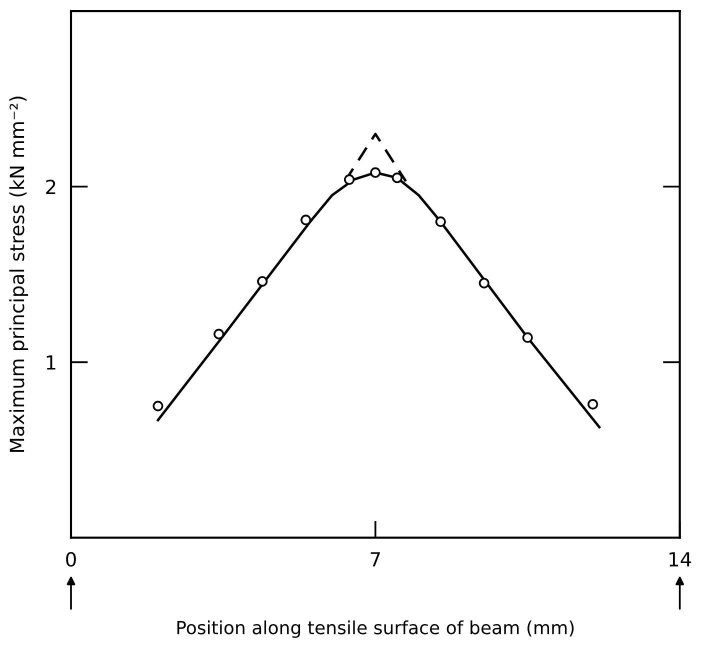 This screenshot has width=703, height=651. I want to click on y-tick-label: 2, so click(51, 187).